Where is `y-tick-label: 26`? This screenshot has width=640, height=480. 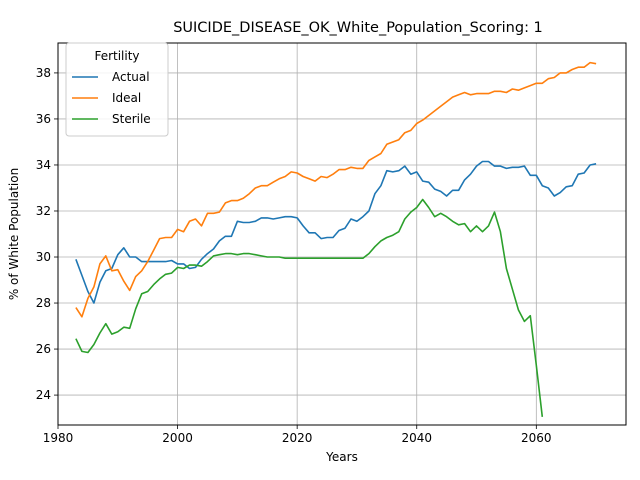 y-tick-label: 26 is located at coordinates (43, 349).